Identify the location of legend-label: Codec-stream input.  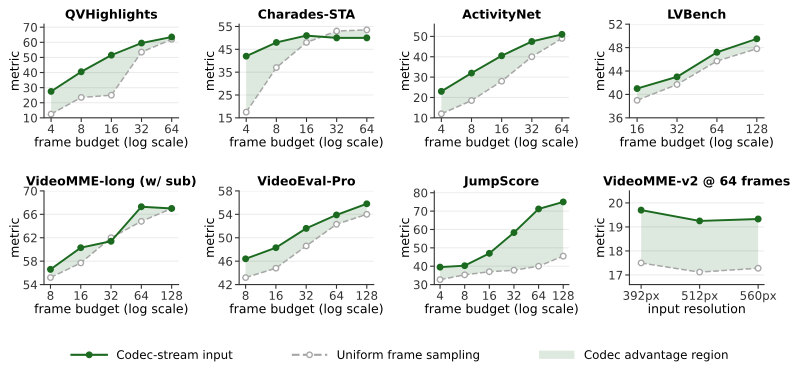
(174, 356).